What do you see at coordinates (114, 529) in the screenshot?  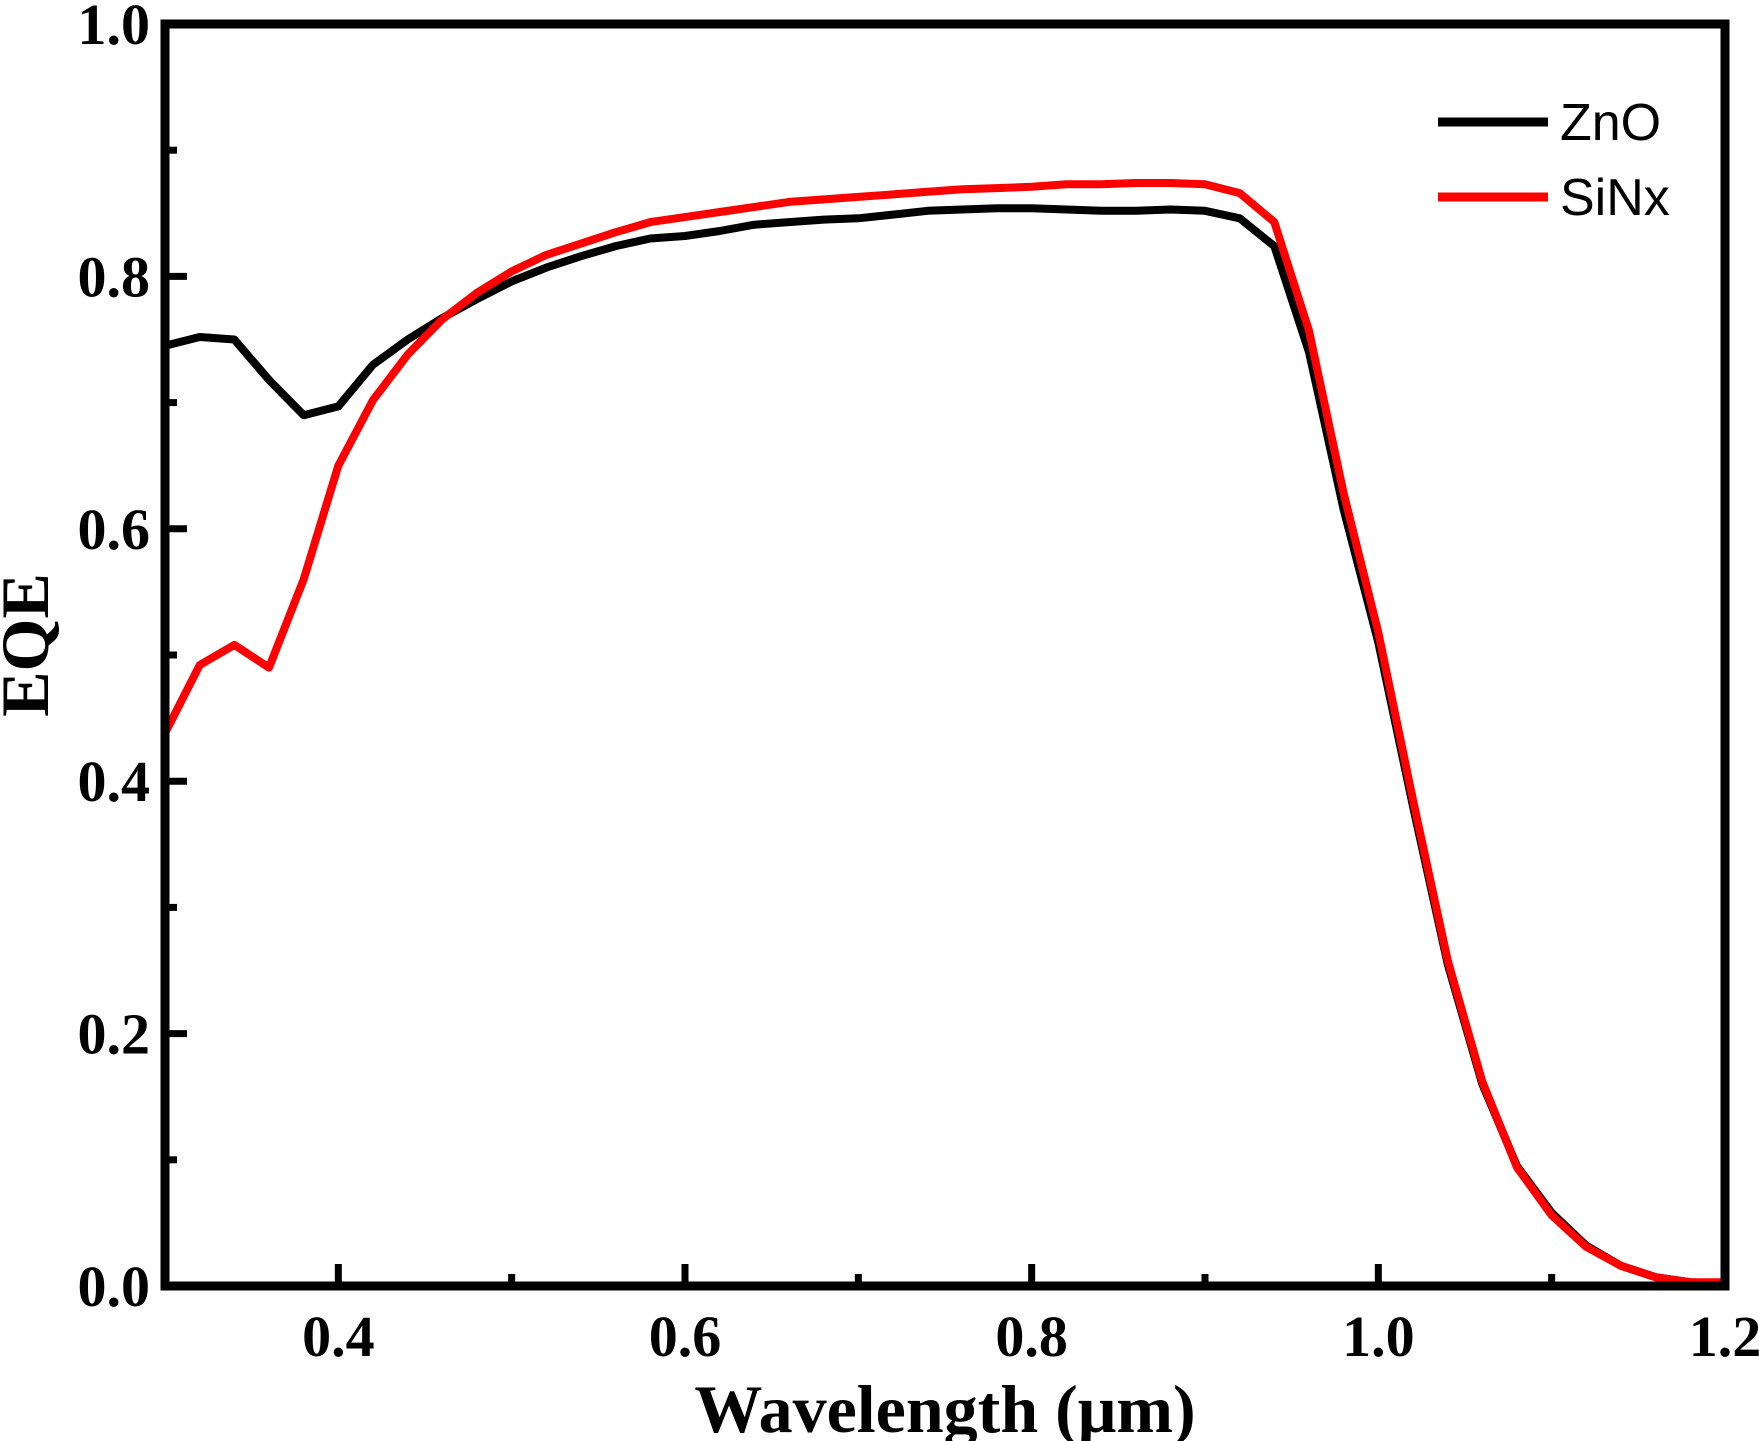 I see `y-tick-label: 0.6` at bounding box center [114, 529].